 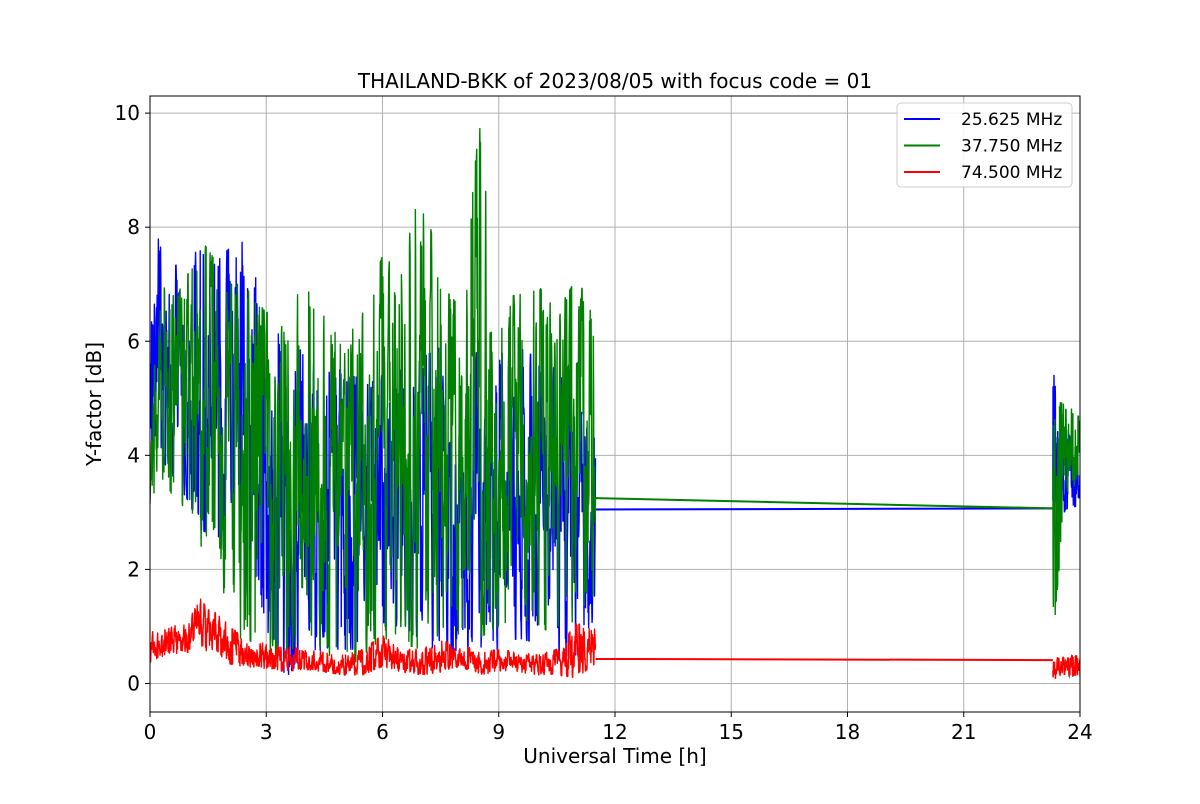 I want to click on y-tick-label: 4, so click(x=133, y=455).